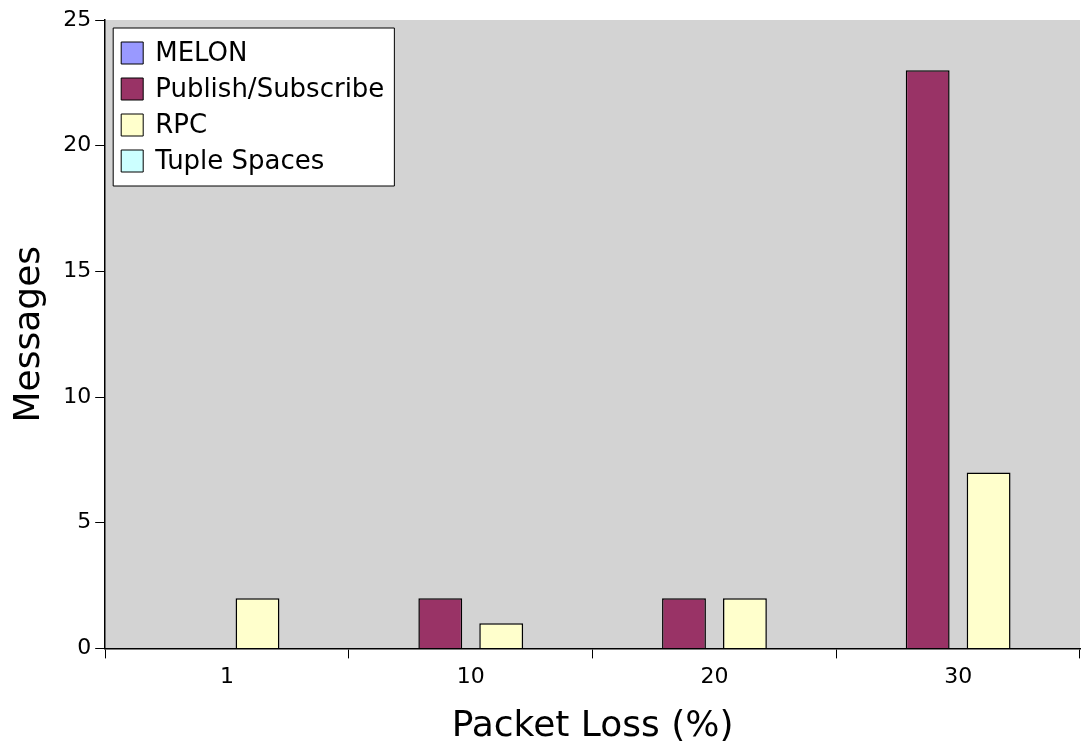  What do you see at coordinates (201, 51) in the screenshot?
I see `legend-label: MELON` at bounding box center [201, 51].